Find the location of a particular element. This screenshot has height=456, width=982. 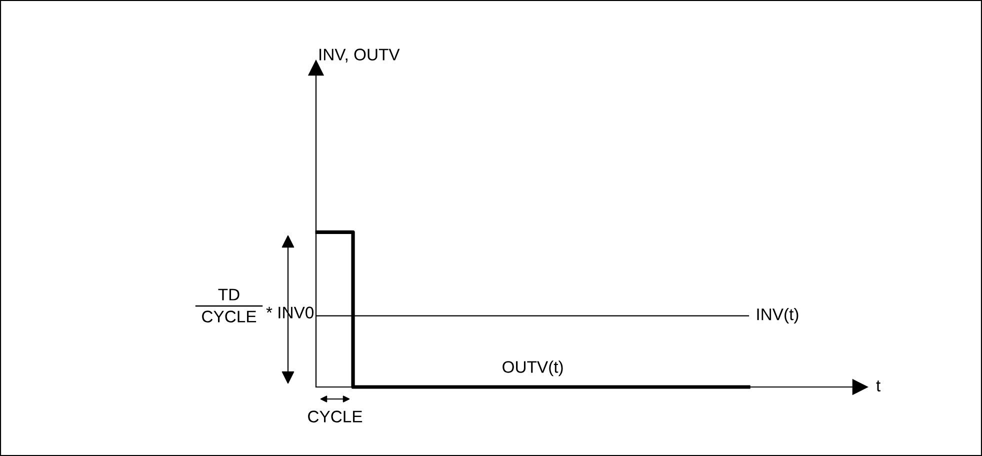

series-label: OUTV(t) is located at coordinates (532, 368).